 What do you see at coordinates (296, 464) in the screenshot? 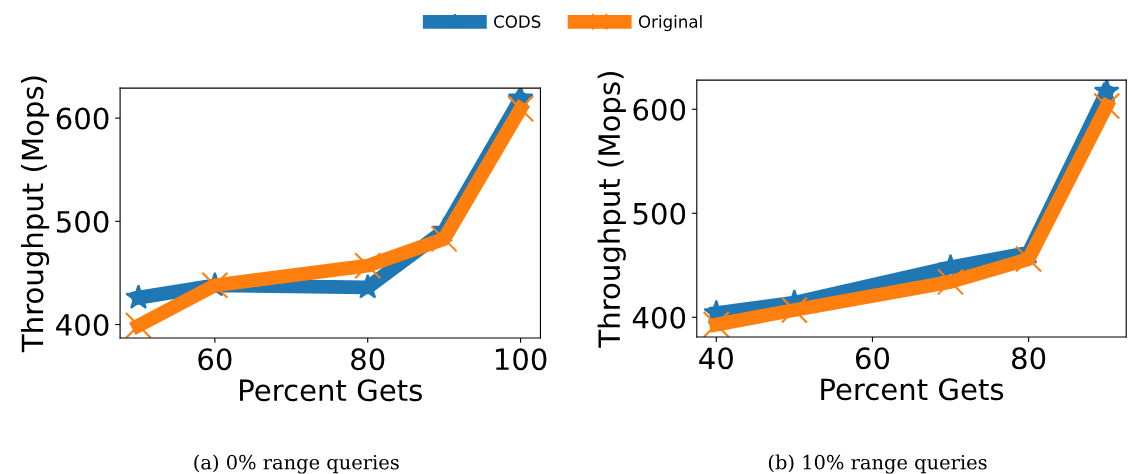
I see `text: (a) 0% range queries` at bounding box center [296, 464].